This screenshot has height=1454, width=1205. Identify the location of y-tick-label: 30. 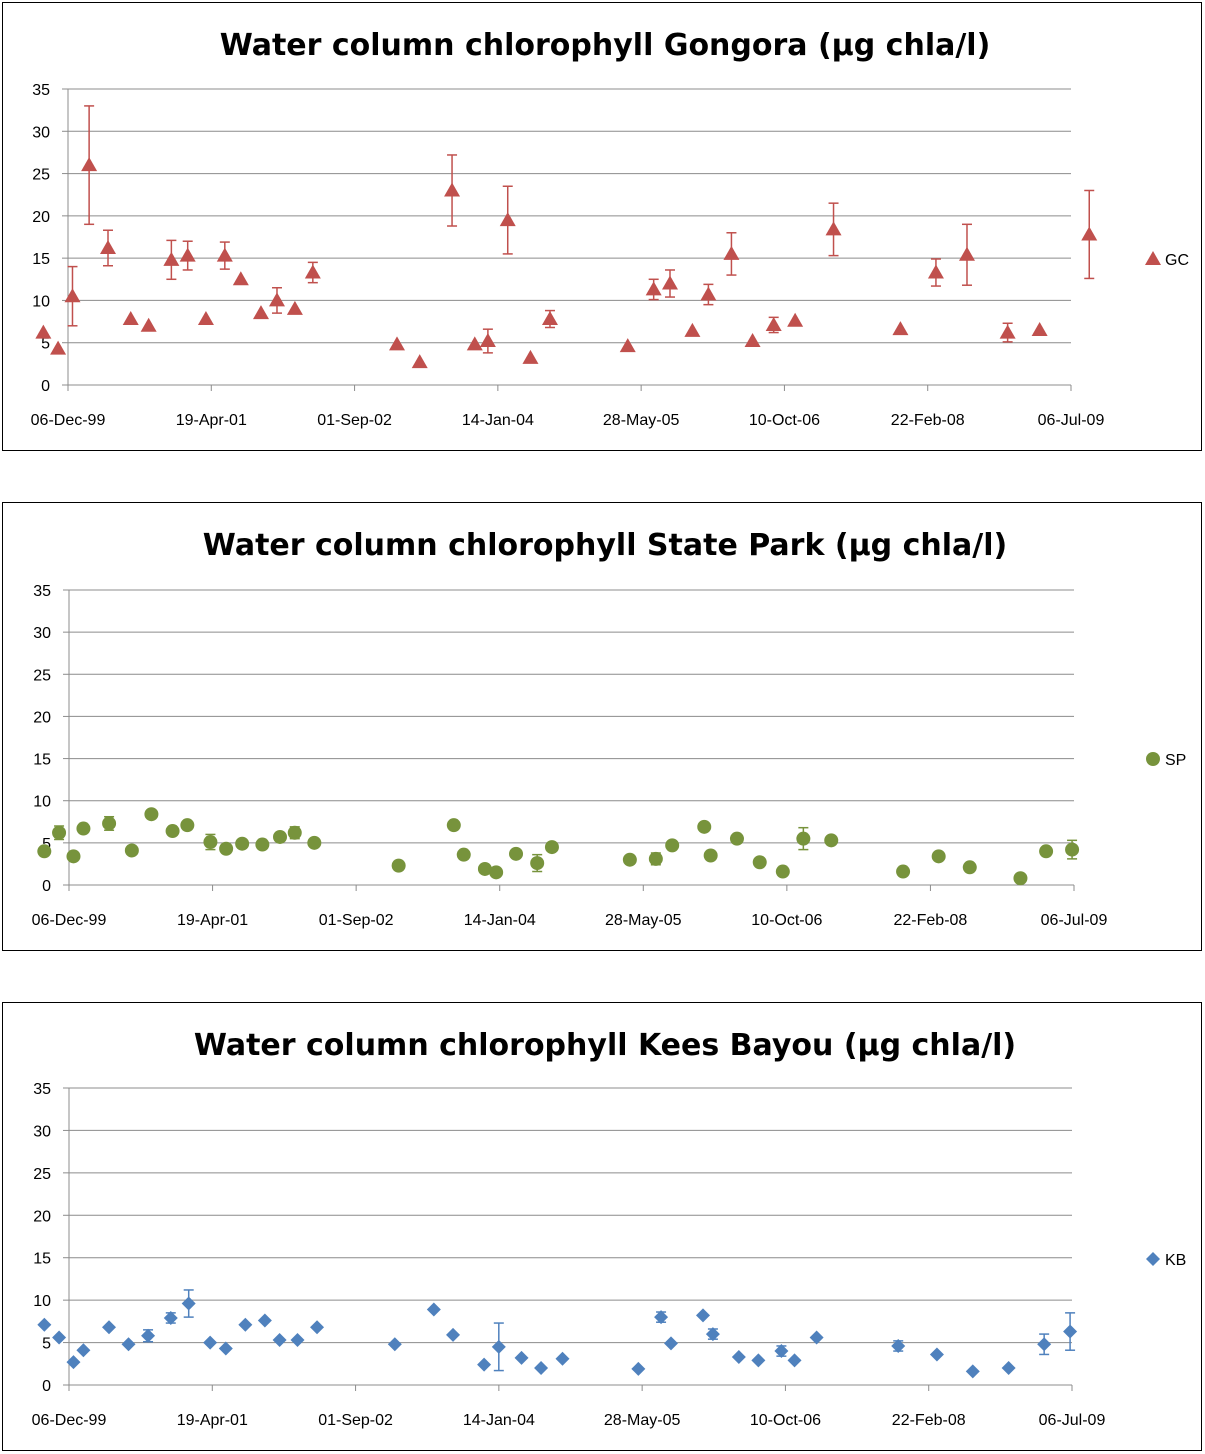
(41, 132).